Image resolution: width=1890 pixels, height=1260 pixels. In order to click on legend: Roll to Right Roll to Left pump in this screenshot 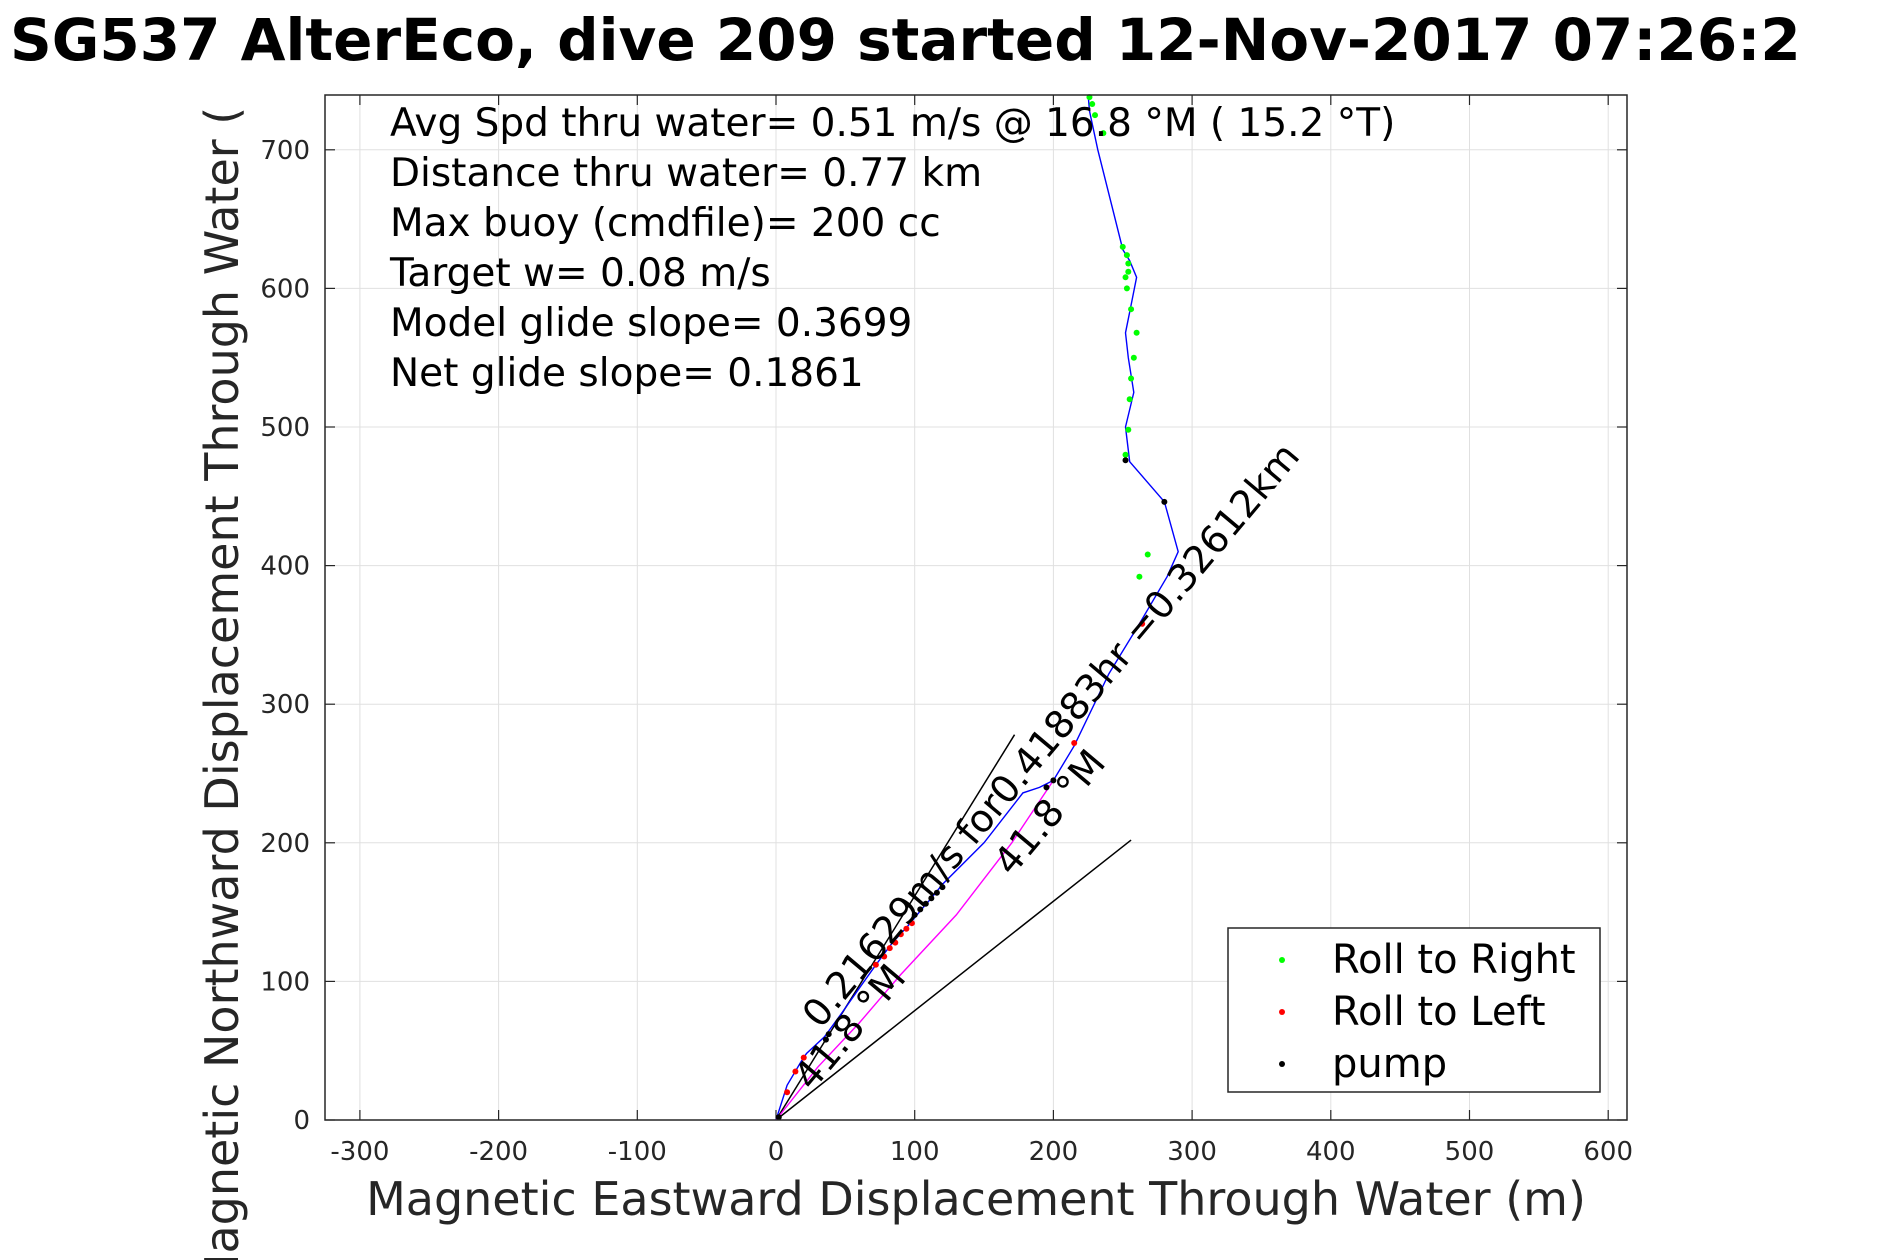, I will do `click(1414, 1010)`.